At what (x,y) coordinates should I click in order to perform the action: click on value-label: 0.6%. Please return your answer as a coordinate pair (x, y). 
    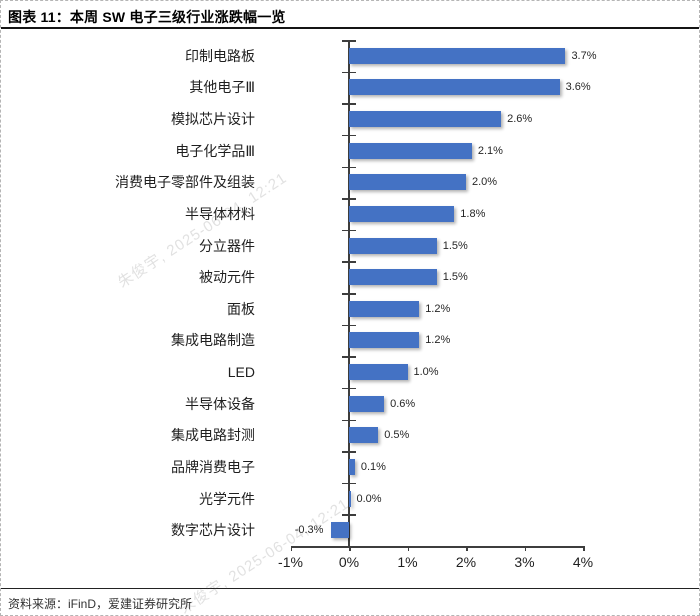
    Looking at the image, I should click on (403, 403).